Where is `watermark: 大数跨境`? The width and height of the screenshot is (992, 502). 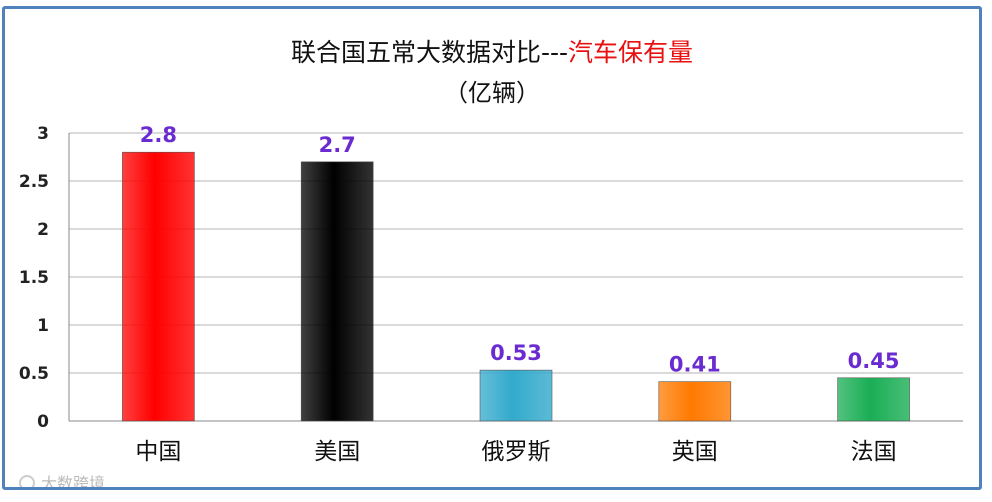 watermark: 大数跨境 is located at coordinates (62, 480).